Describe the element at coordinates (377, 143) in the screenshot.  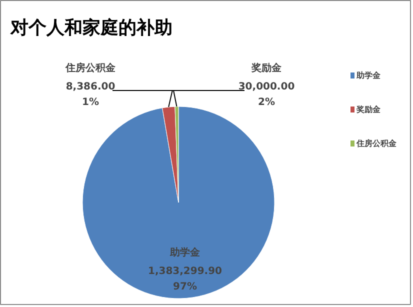
I see `legend-label: 住房公积金` at that location.